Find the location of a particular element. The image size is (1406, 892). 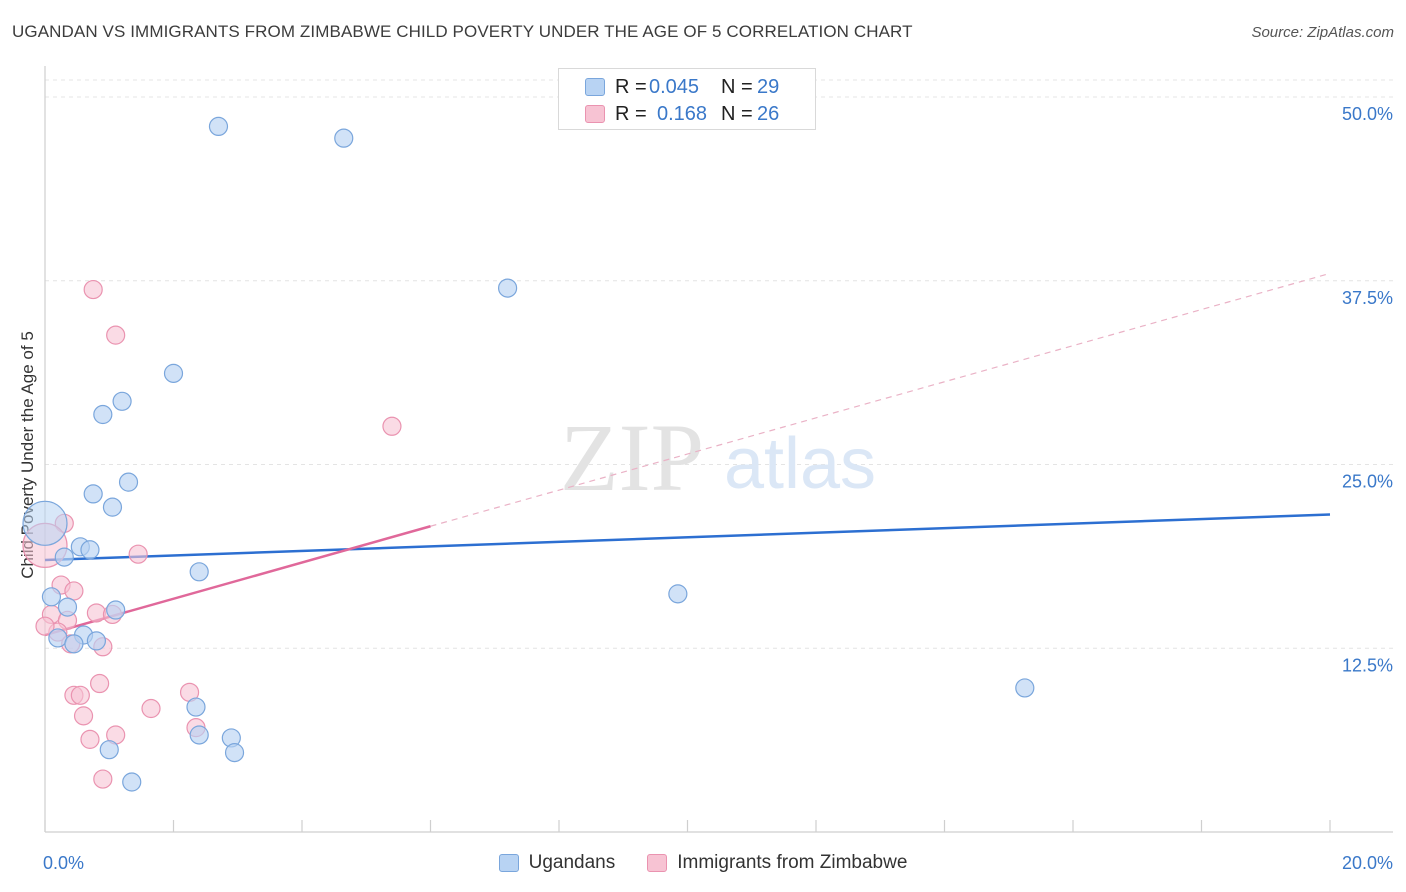

legend-r-value: 0.045 is located at coordinates (674, 86).